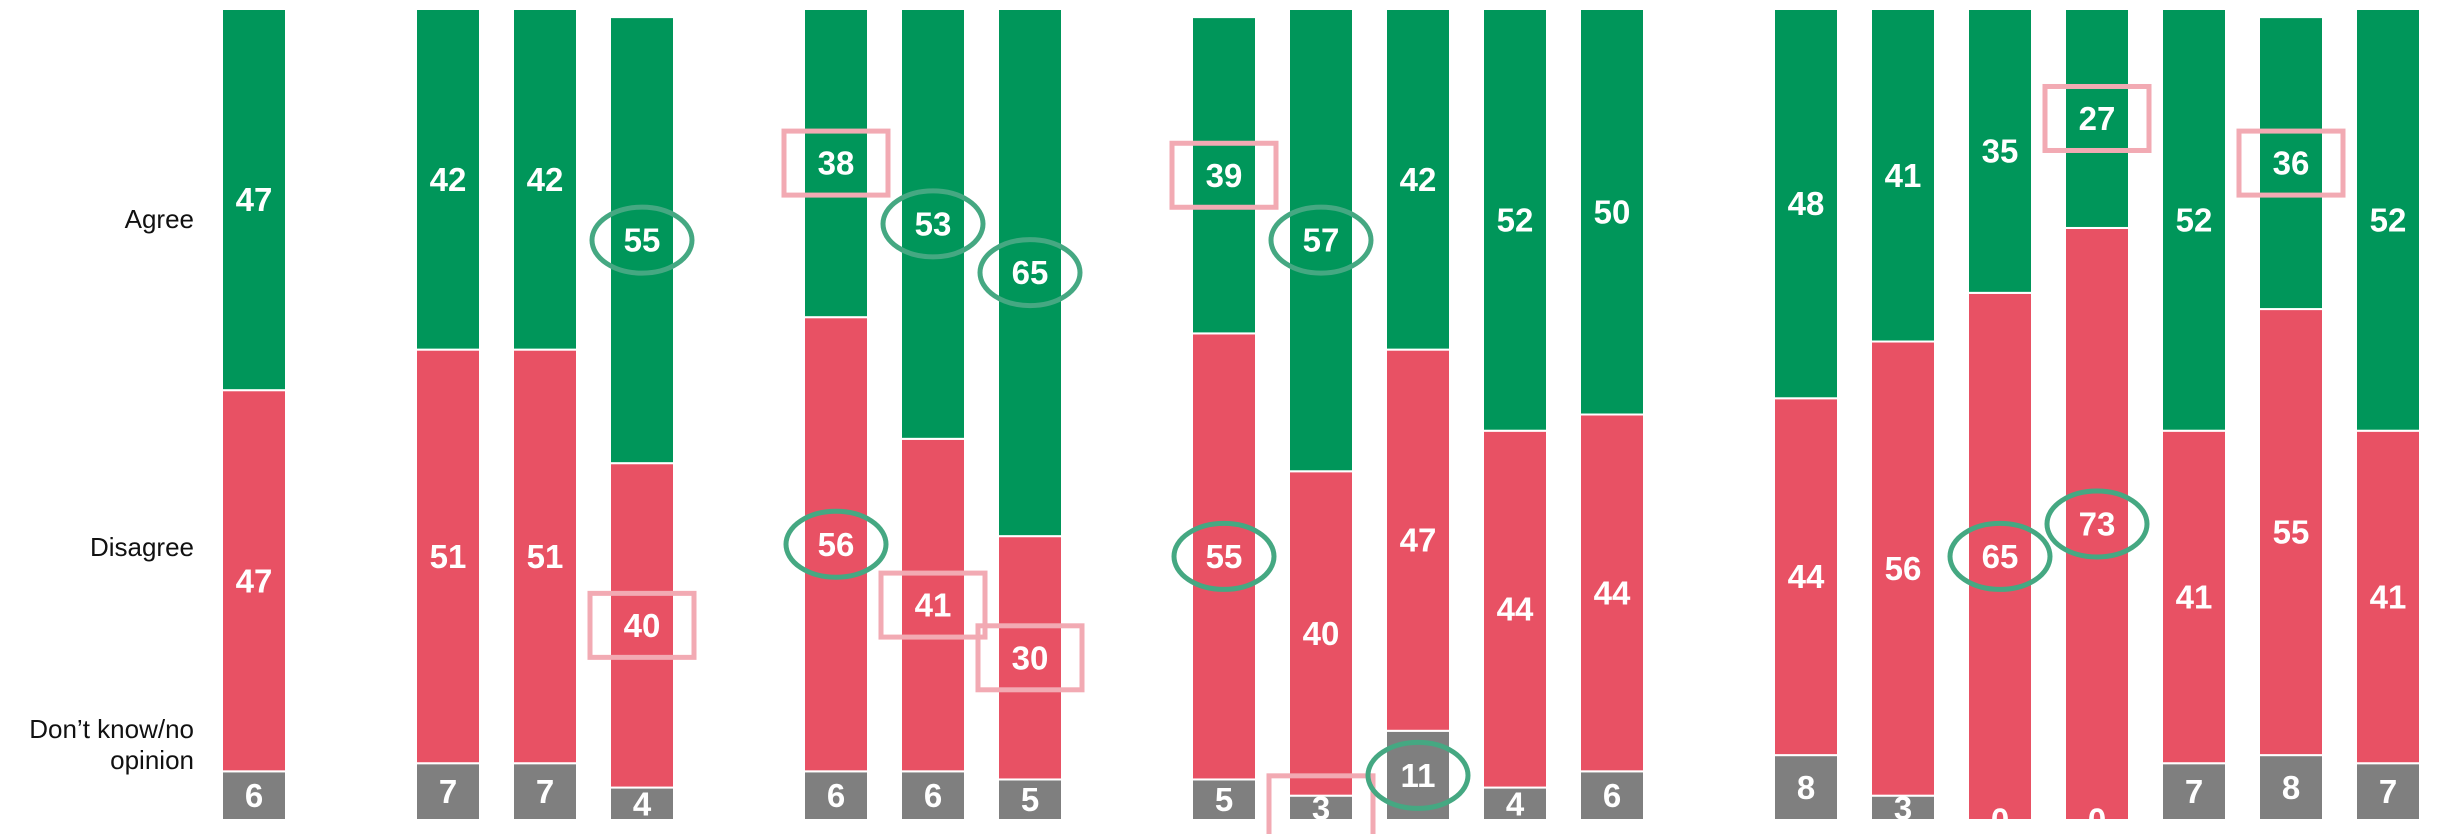  I want to click on value-label: 4, so click(642, 803).